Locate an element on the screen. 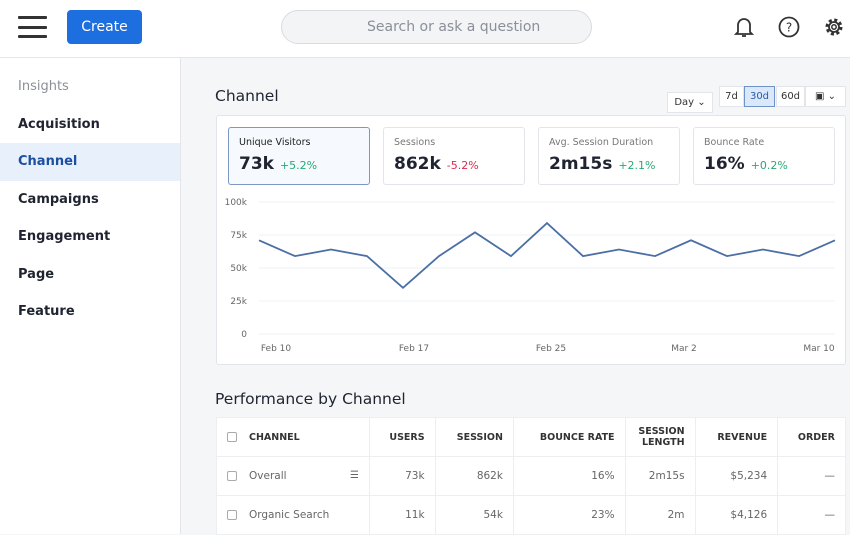 This screenshot has width=850, height=535. select-all-checkbox is located at coordinates (232, 437).